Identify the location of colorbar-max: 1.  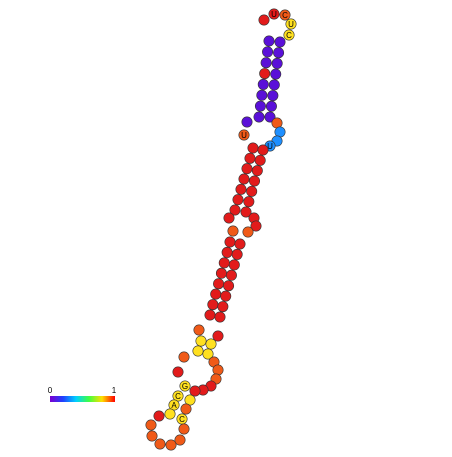
(114, 390).